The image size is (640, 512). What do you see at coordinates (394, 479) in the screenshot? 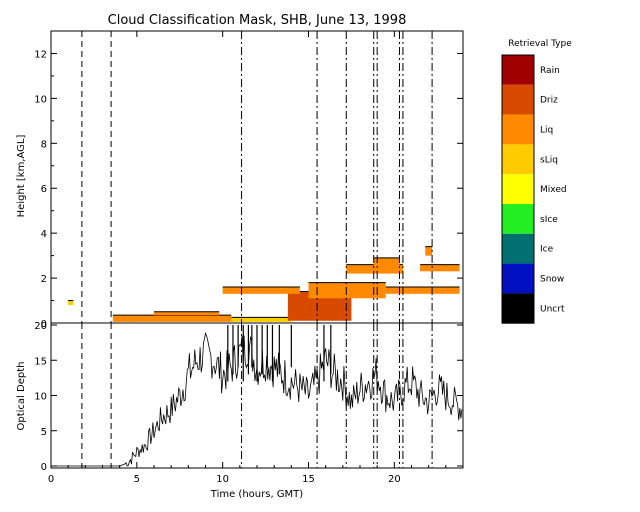
I see `x-tick-label-4: 20` at bounding box center [394, 479].